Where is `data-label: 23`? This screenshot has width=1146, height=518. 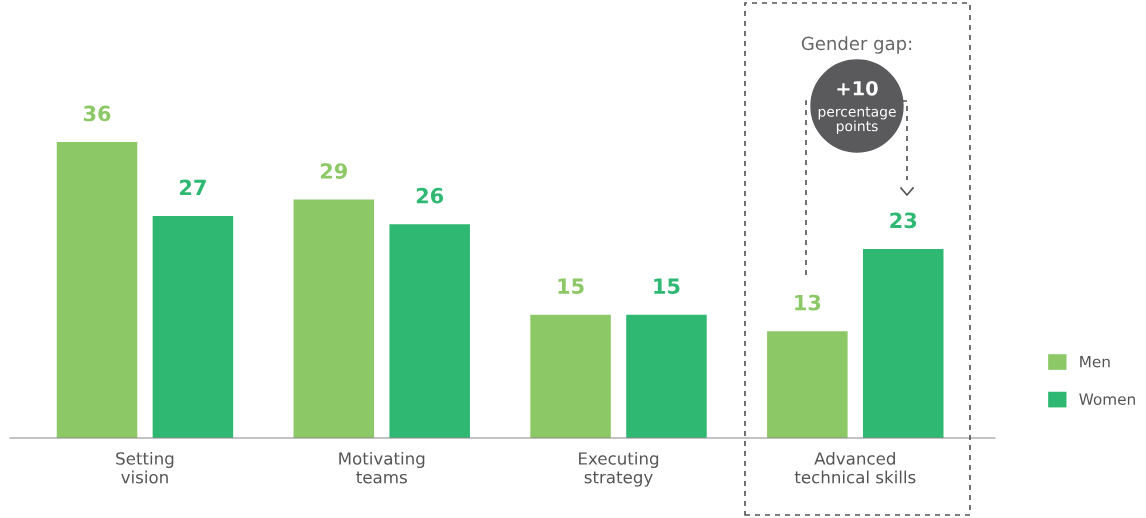 data-label: 23 is located at coordinates (903, 220).